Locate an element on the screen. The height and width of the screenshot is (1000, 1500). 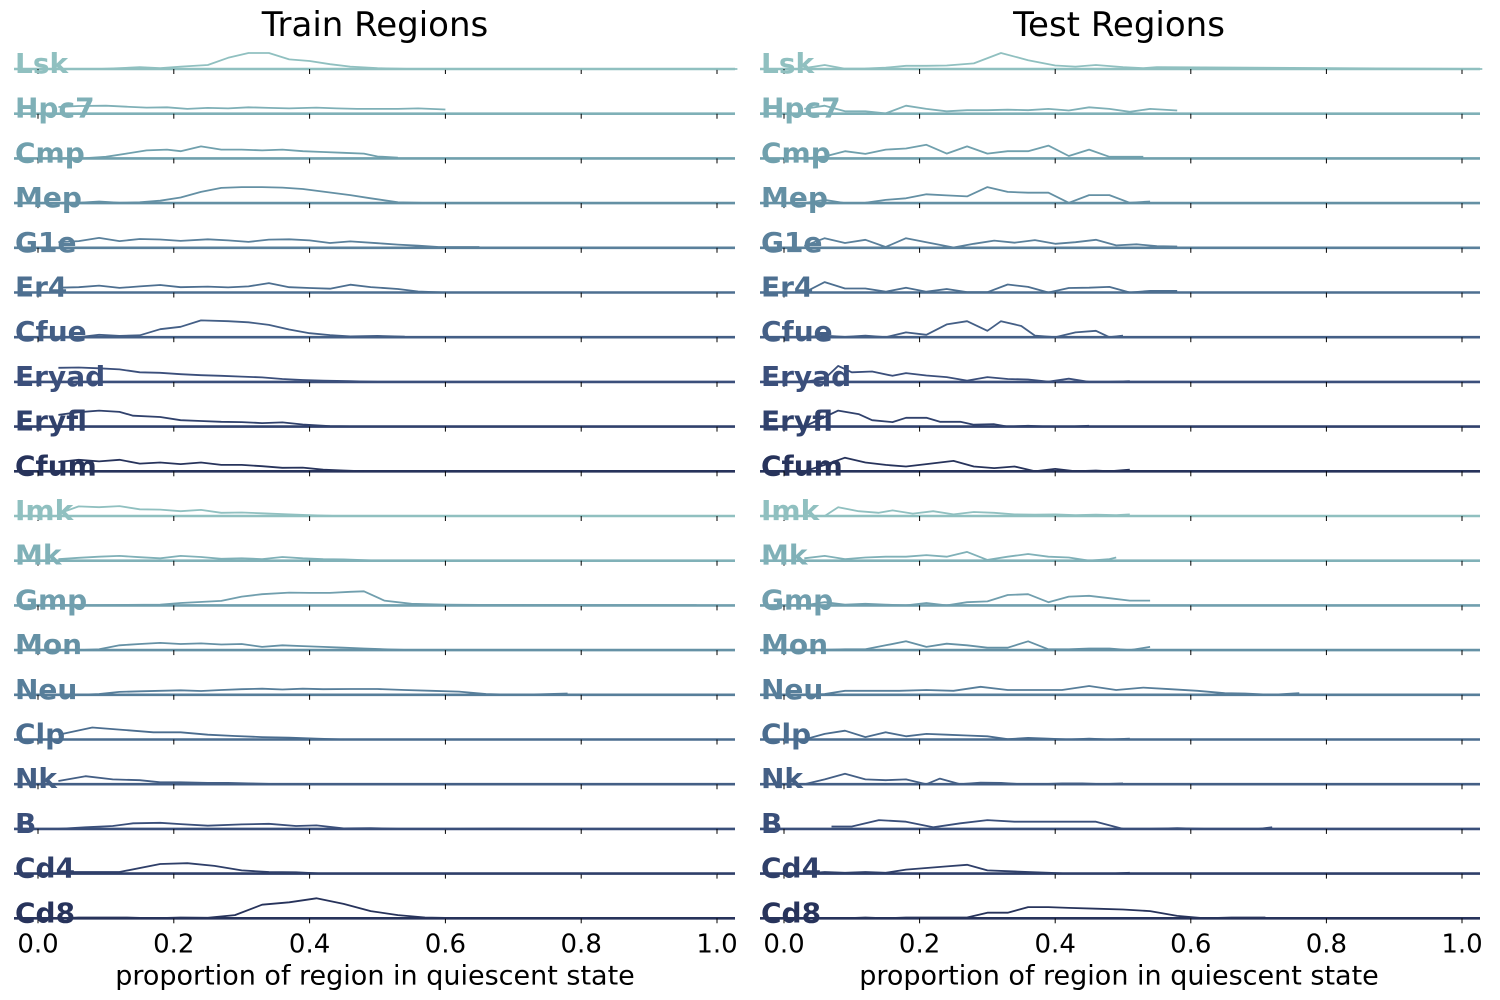
density-line-b is located at coordinates (306, 825).